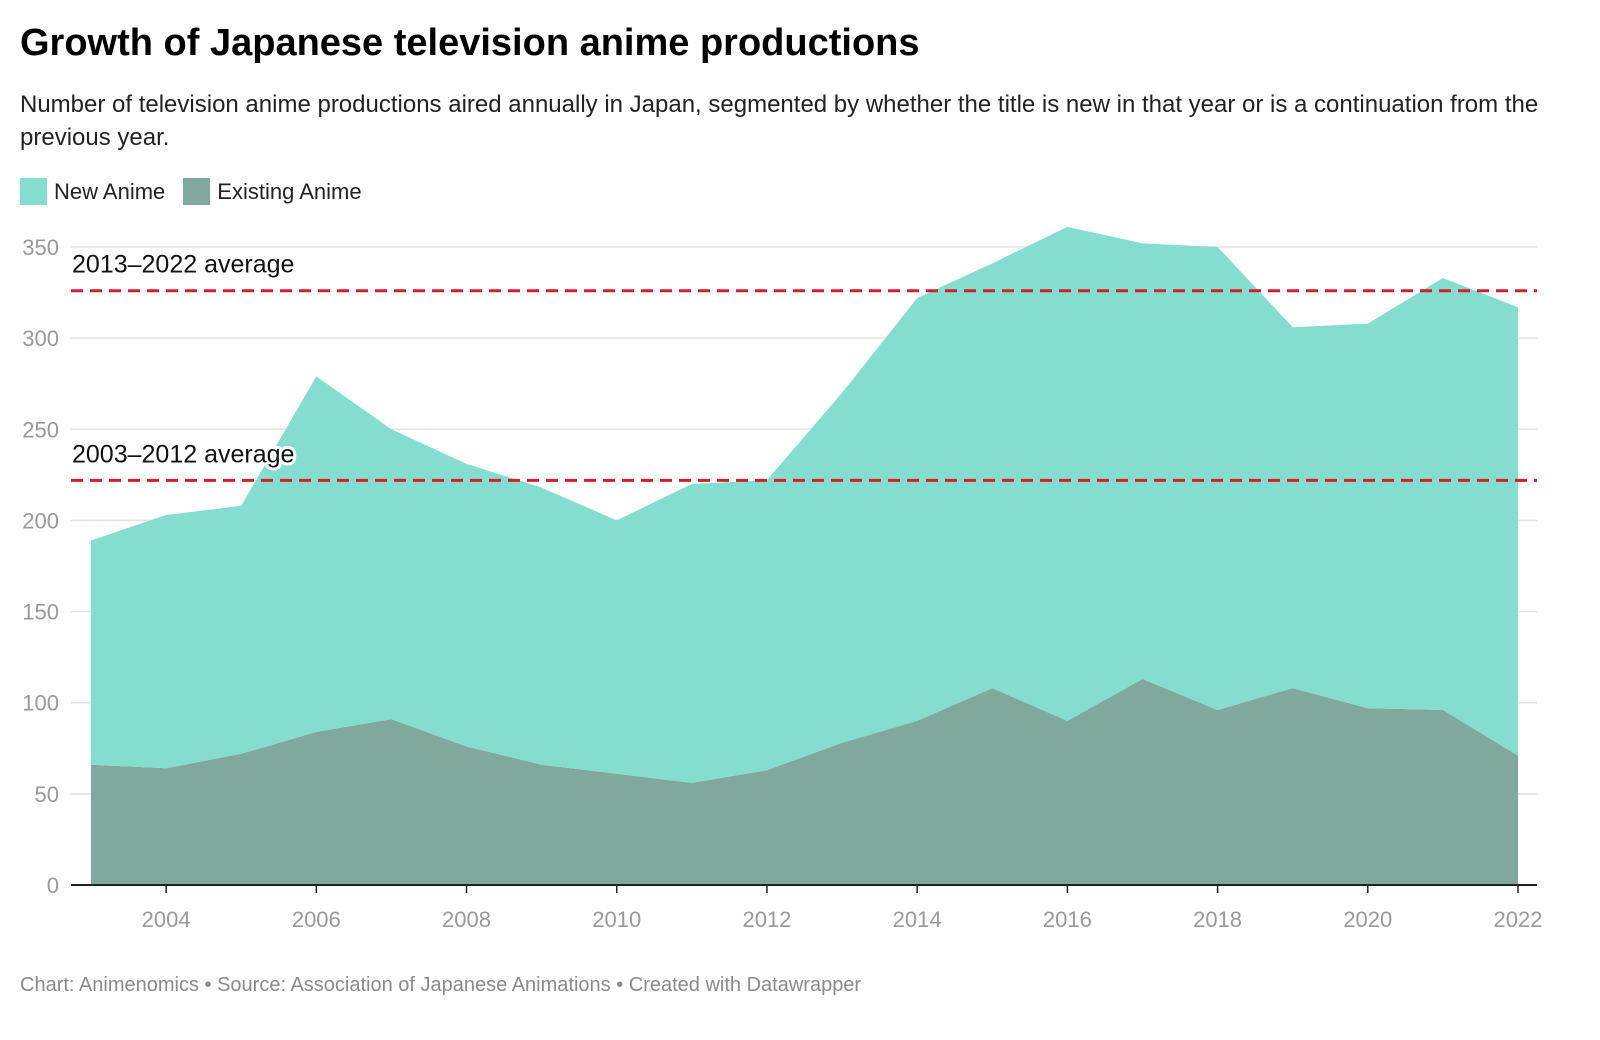  What do you see at coordinates (40, 338) in the screenshot?
I see `y-tick-label-300: 300` at bounding box center [40, 338].